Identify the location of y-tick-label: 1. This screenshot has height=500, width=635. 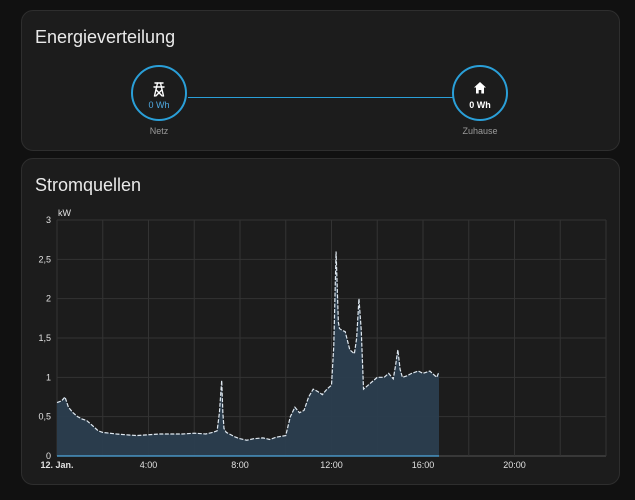
(48, 377).